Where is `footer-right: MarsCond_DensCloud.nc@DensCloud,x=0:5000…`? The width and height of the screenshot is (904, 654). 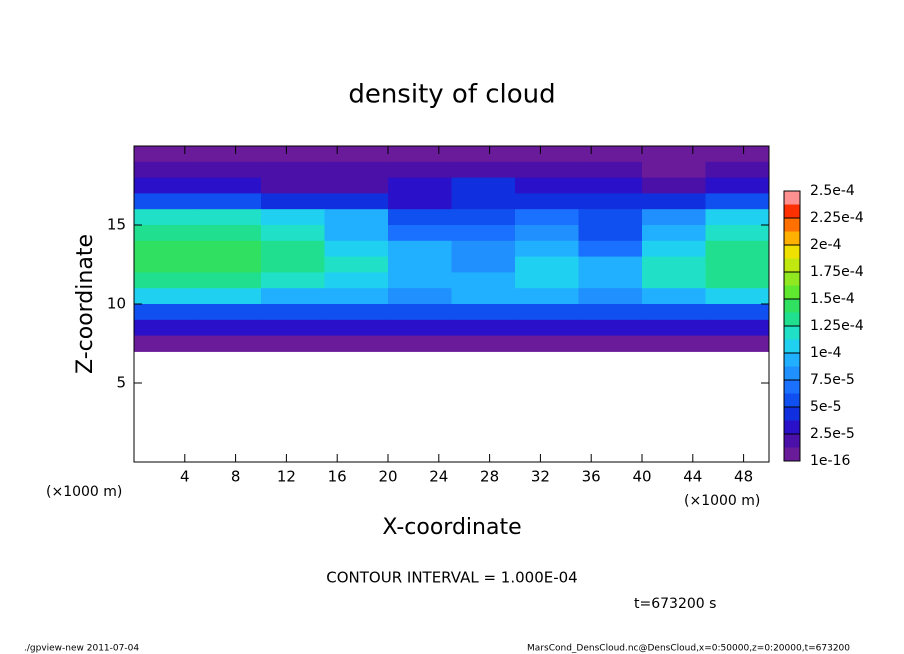
footer-right: MarsCond_DensCloud.nc@DensCloud,x=0:5000… is located at coordinates (688, 649).